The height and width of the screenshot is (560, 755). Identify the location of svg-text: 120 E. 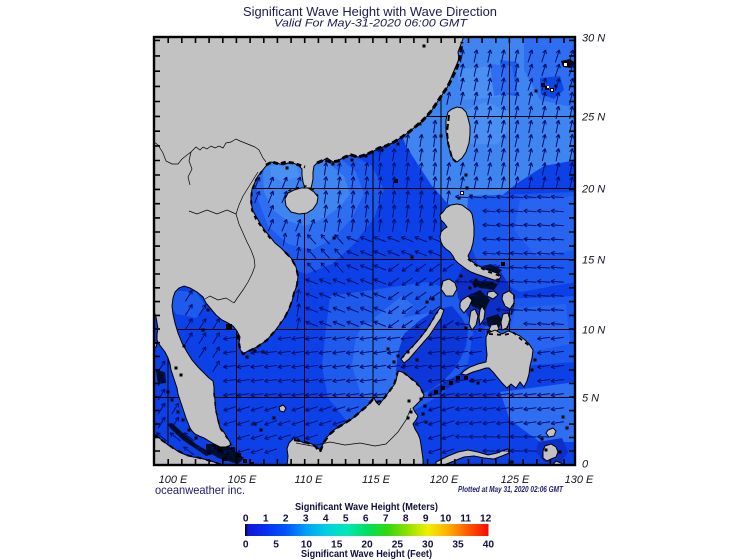
(444, 480).